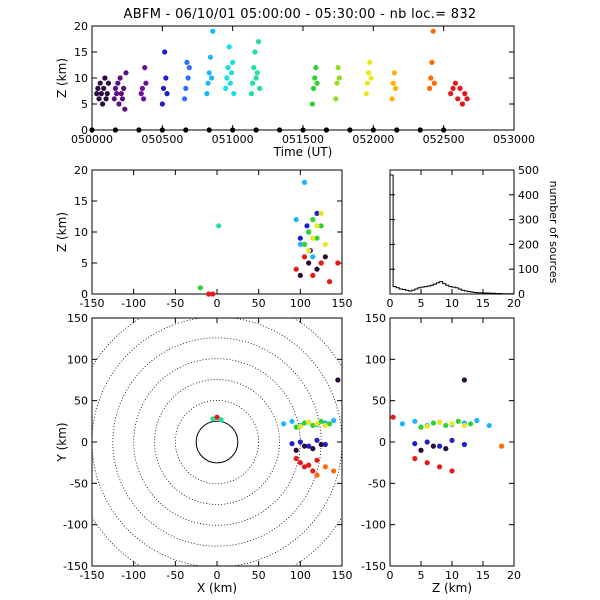 The height and width of the screenshot is (600, 600). I want to click on x-axis-label: Time (UT), so click(303, 152).